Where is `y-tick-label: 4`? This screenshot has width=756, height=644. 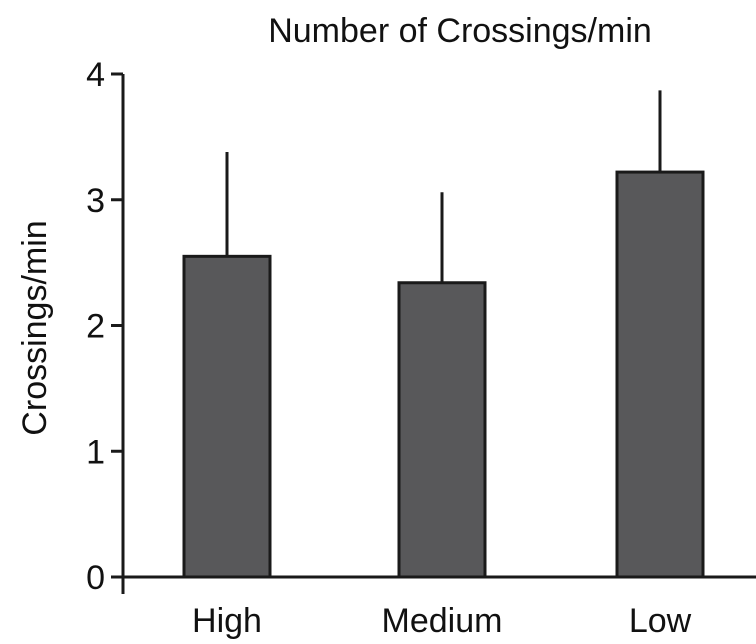 y-tick-label: 4 is located at coordinates (95, 75).